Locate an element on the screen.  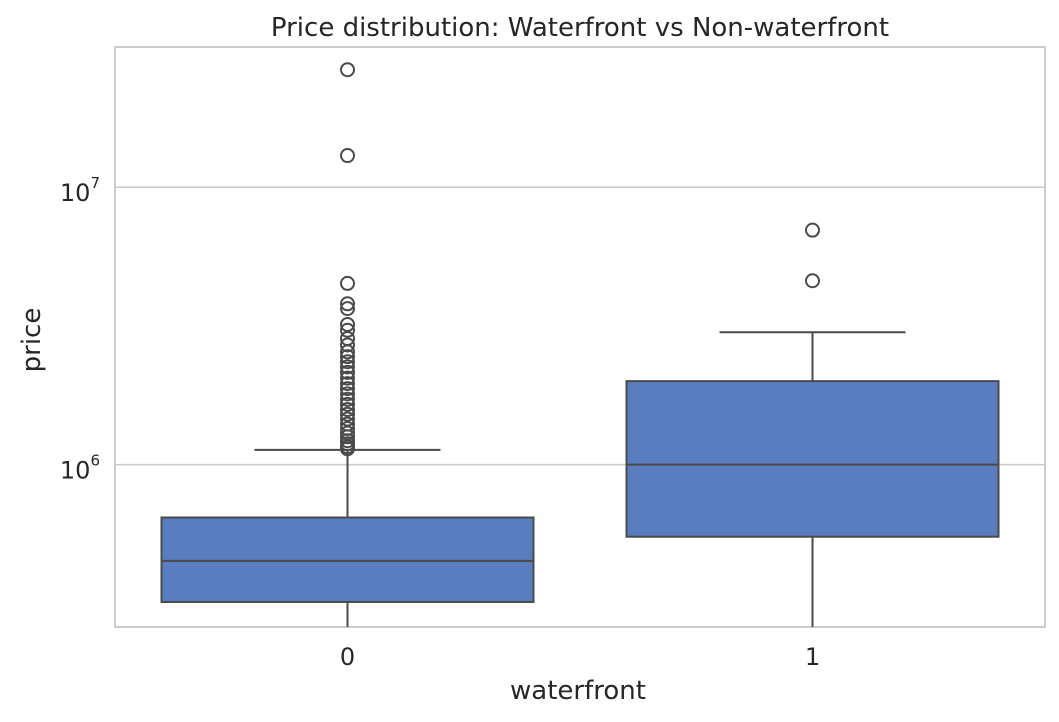
y-axis-label: price is located at coordinates (32, 340).